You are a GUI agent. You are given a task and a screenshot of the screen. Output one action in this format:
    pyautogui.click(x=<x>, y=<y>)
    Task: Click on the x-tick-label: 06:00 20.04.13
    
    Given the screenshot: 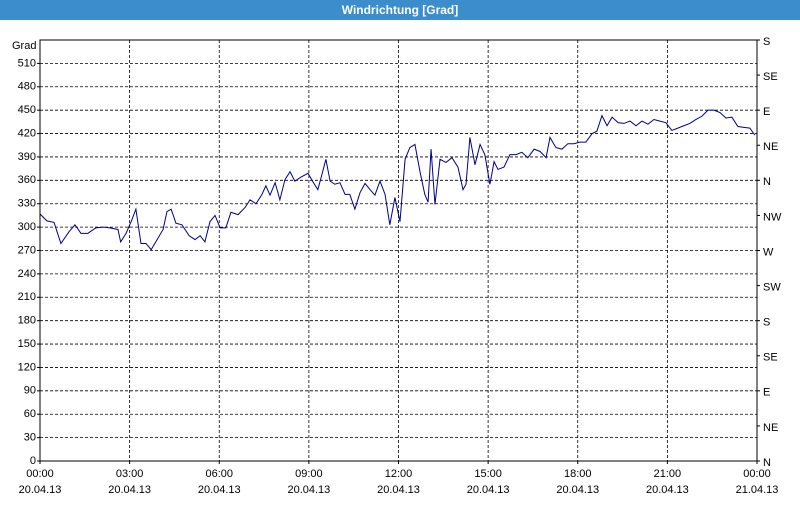 What is the action you would take?
    pyautogui.click(x=219, y=482)
    